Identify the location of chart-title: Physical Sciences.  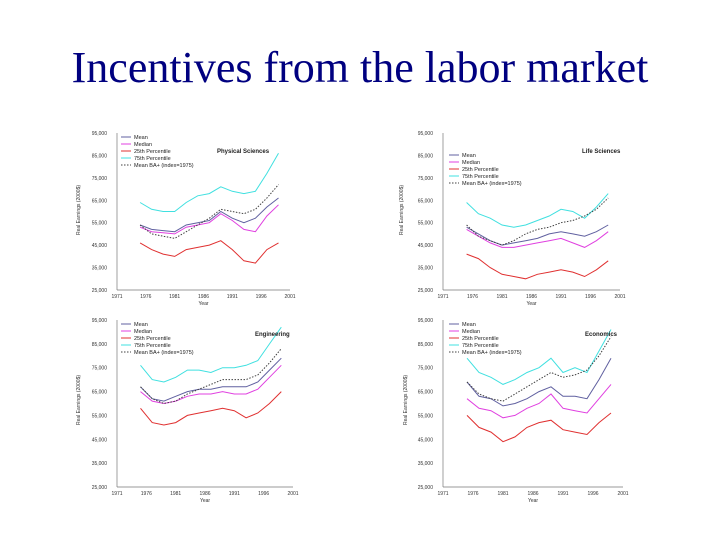
(243, 152).